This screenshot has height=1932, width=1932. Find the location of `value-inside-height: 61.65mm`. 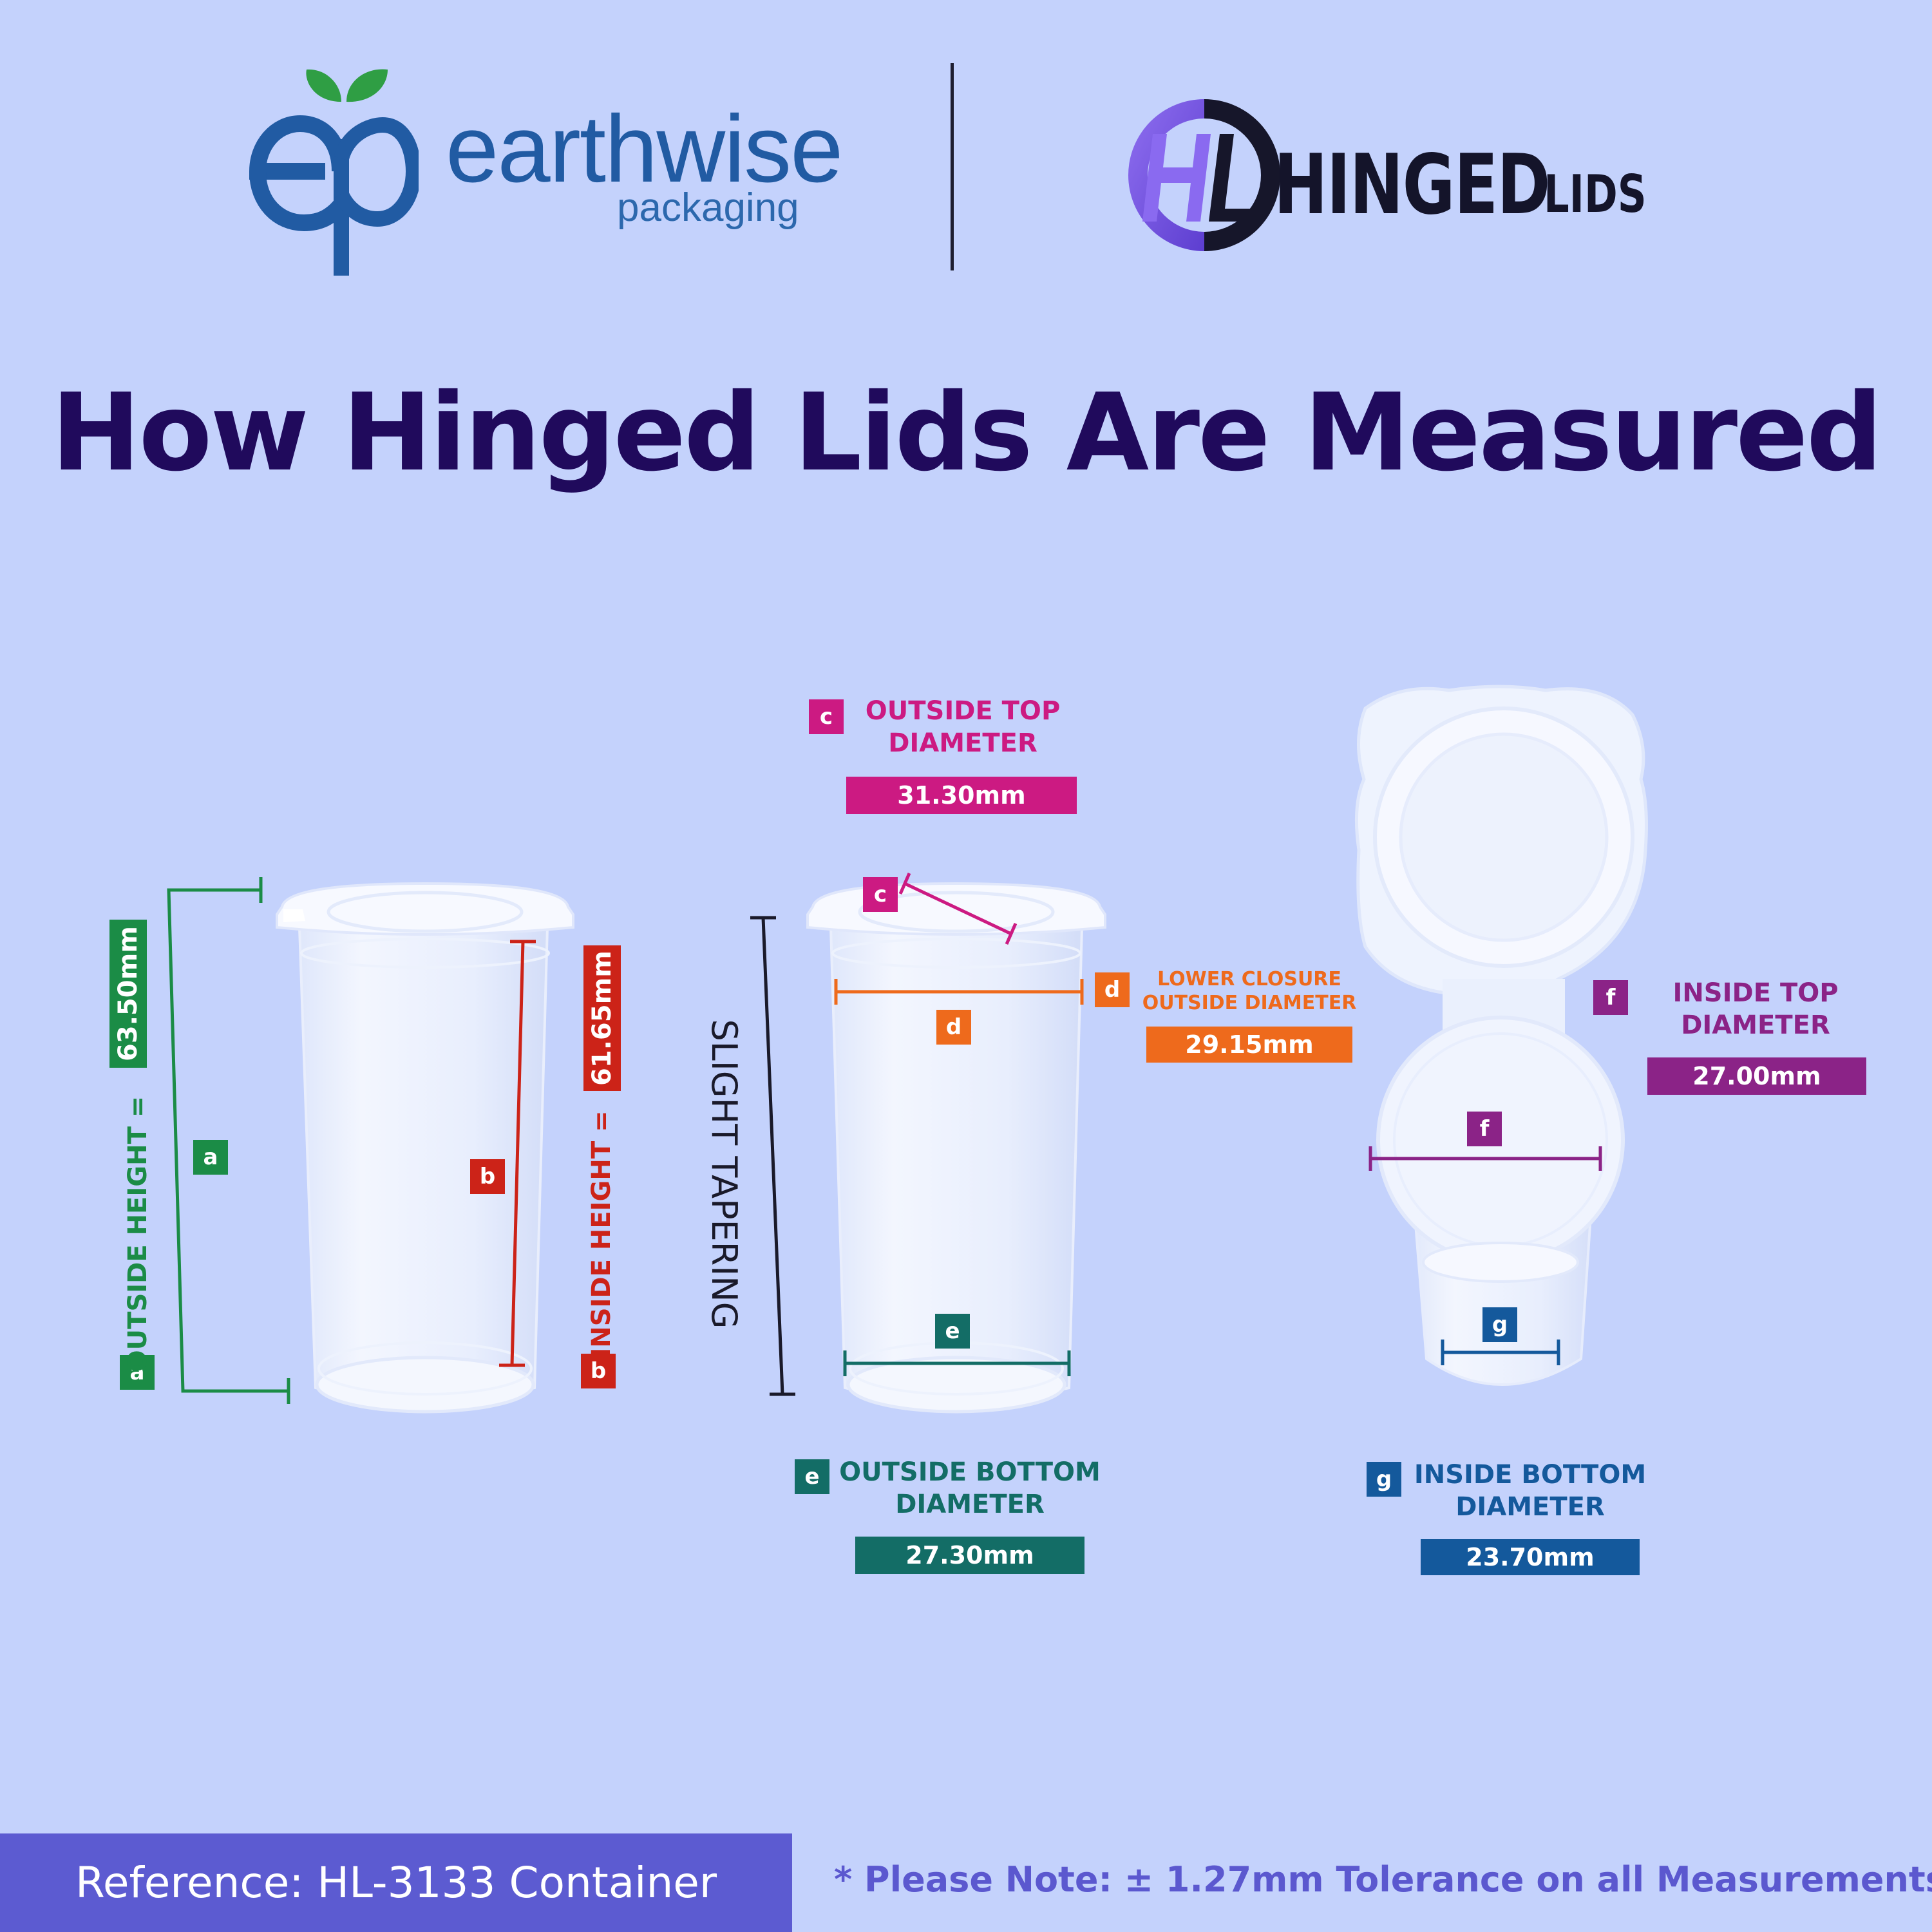

value-inside-height: 61.65mm is located at coordinates (602, 1018).